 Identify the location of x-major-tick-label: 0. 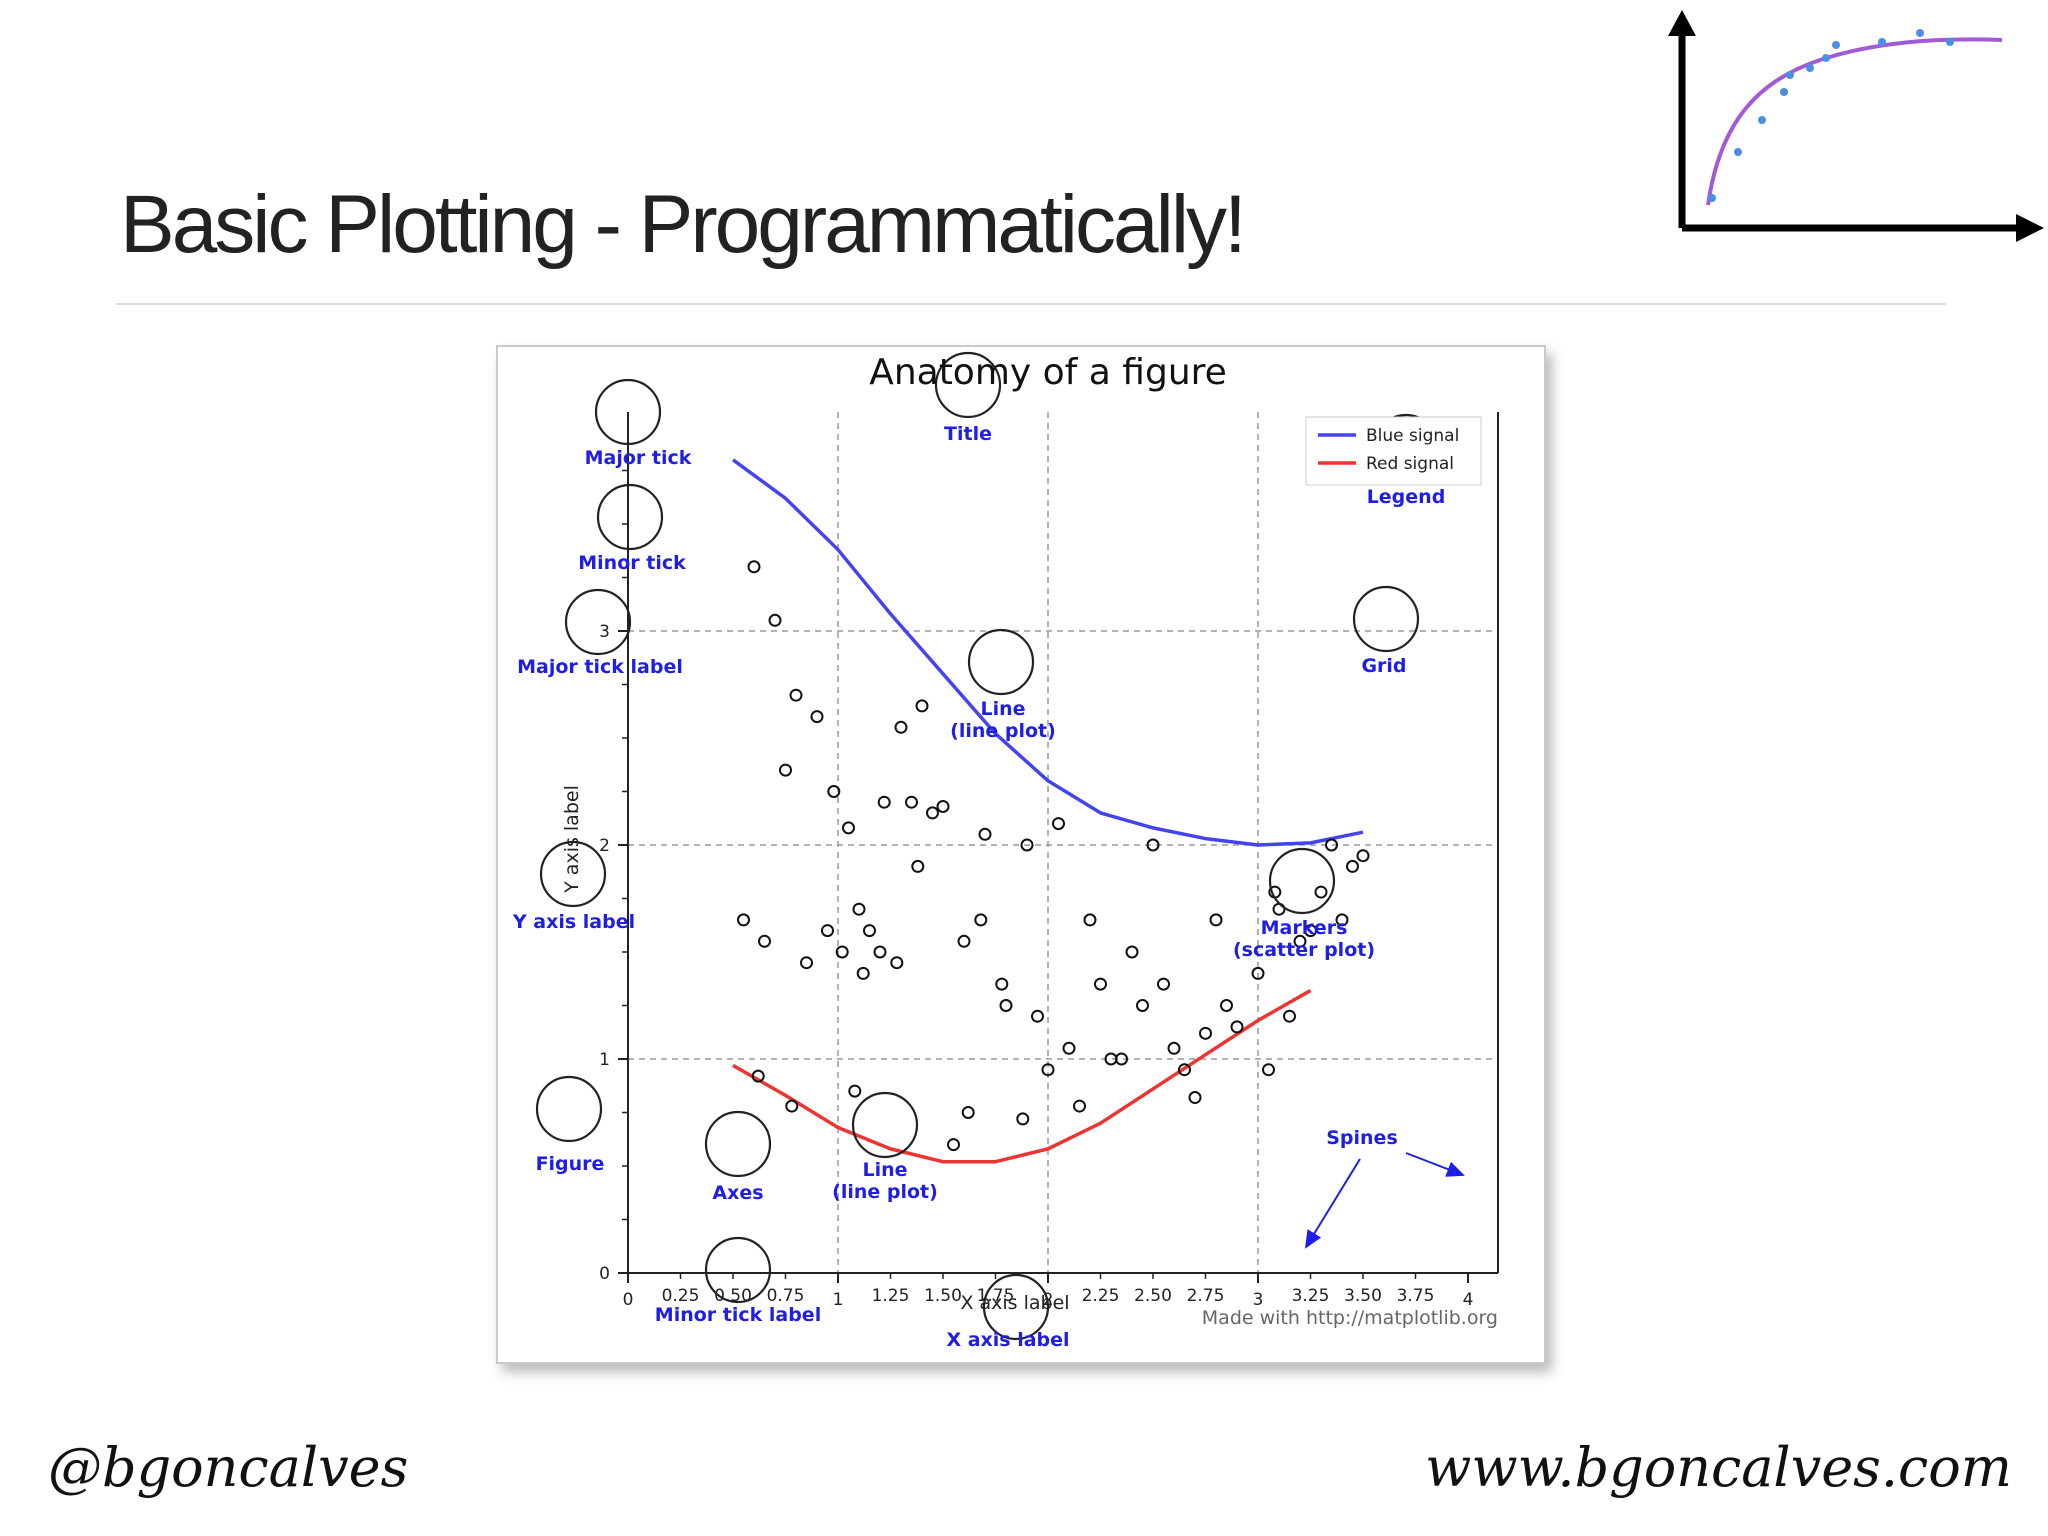
(628, 1300).